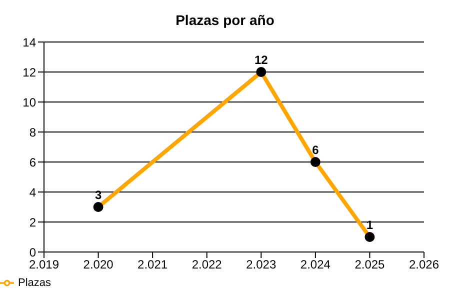  I want to click on y-tick-label: 10, so click(29, 102).